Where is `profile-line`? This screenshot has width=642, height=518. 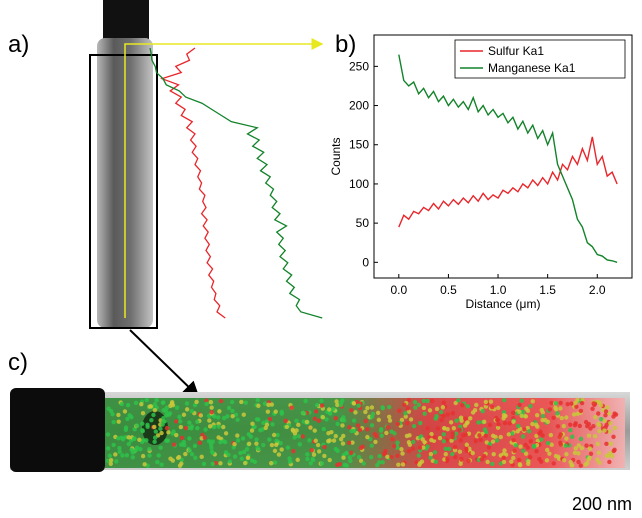
profile-line is located at coordinates (193, 183).